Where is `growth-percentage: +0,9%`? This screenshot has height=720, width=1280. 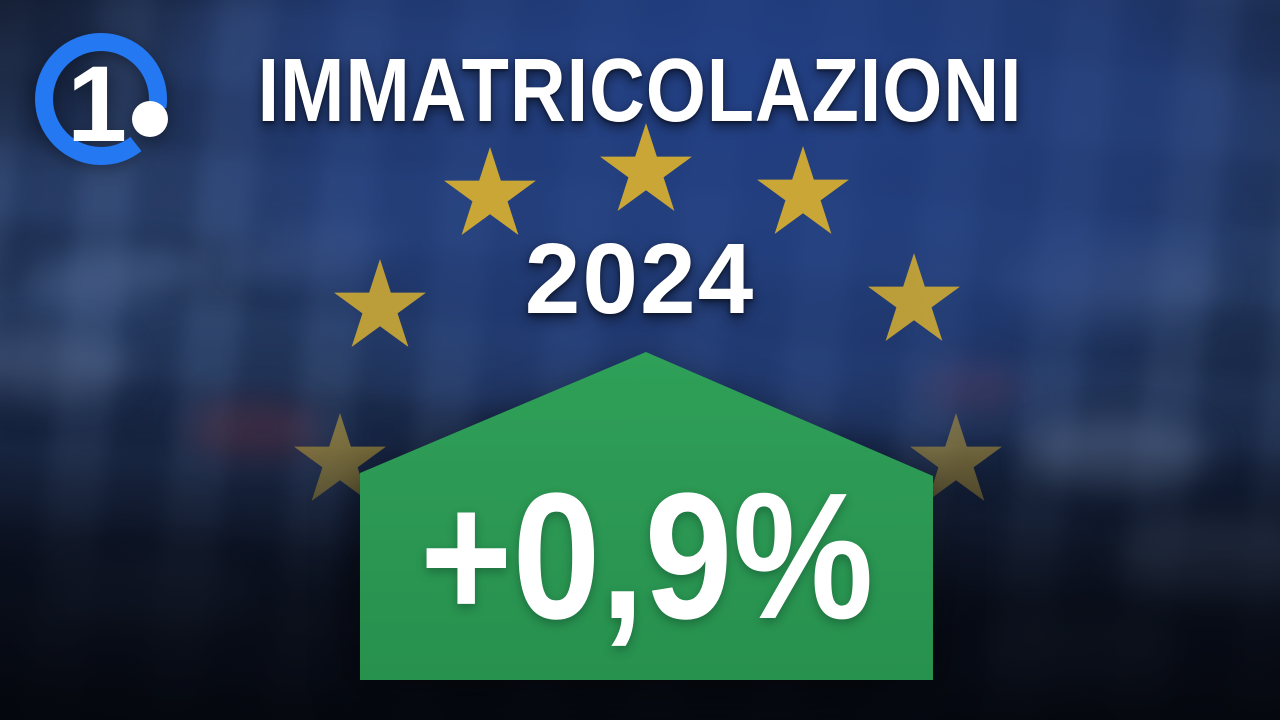 growth-percentage: +0,9% is located at coordinates (646, 556).